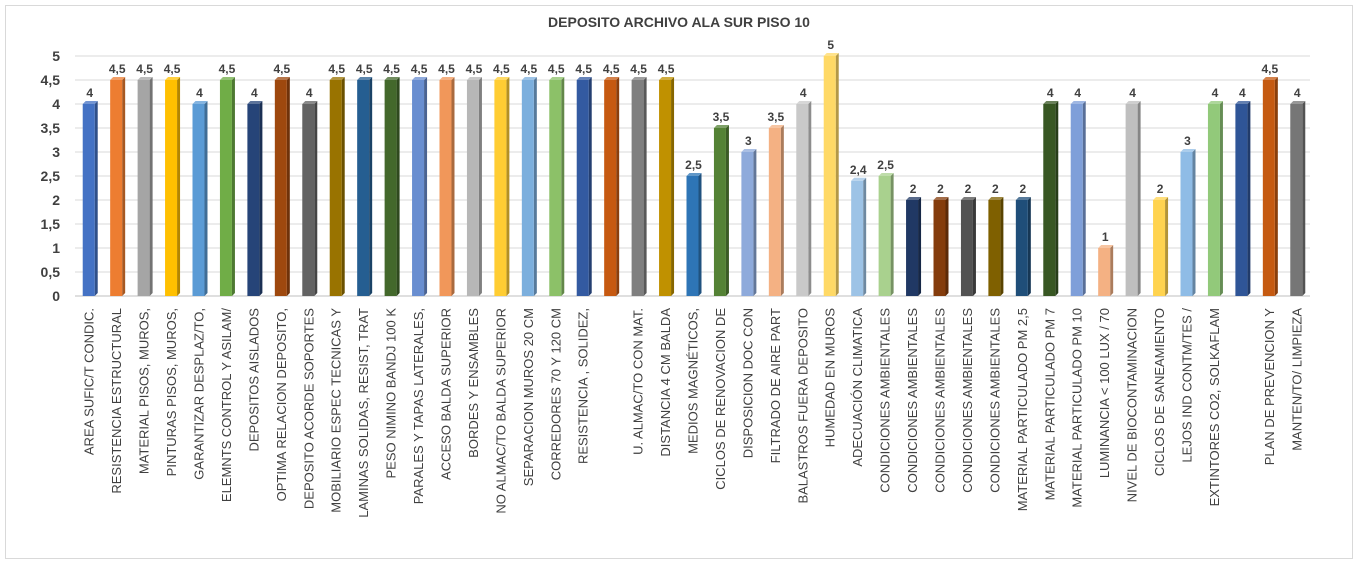 Image resolution: width=1358 pixels, height=564 pixels. Describe the element at coordinates (473, 383) in the screenshot. I see `x-category-label: BORDES Y ENSAMBLES` at that location.